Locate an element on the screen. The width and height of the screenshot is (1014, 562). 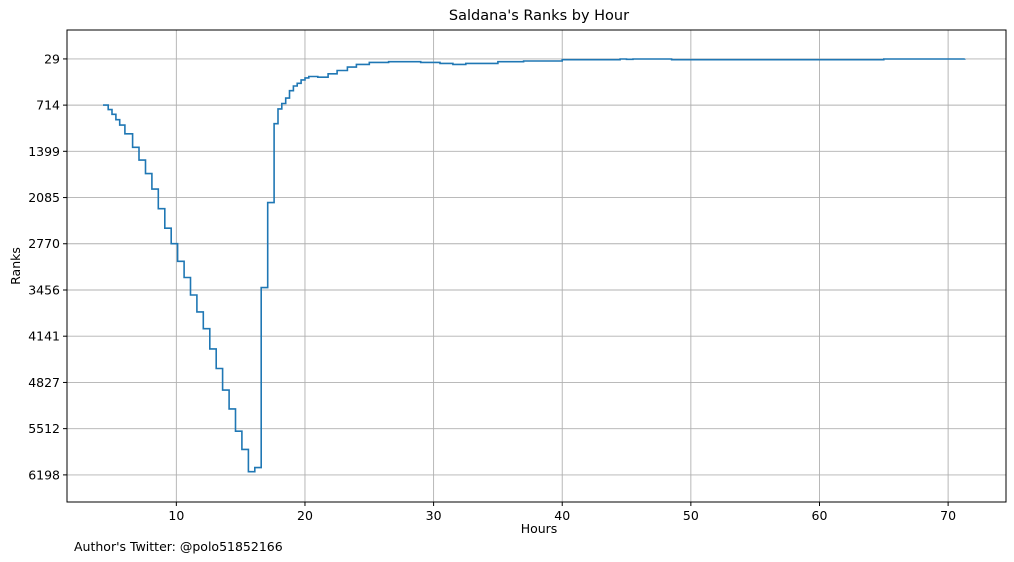
y-tick-label: 1399 is located at coordinates (44, 151).